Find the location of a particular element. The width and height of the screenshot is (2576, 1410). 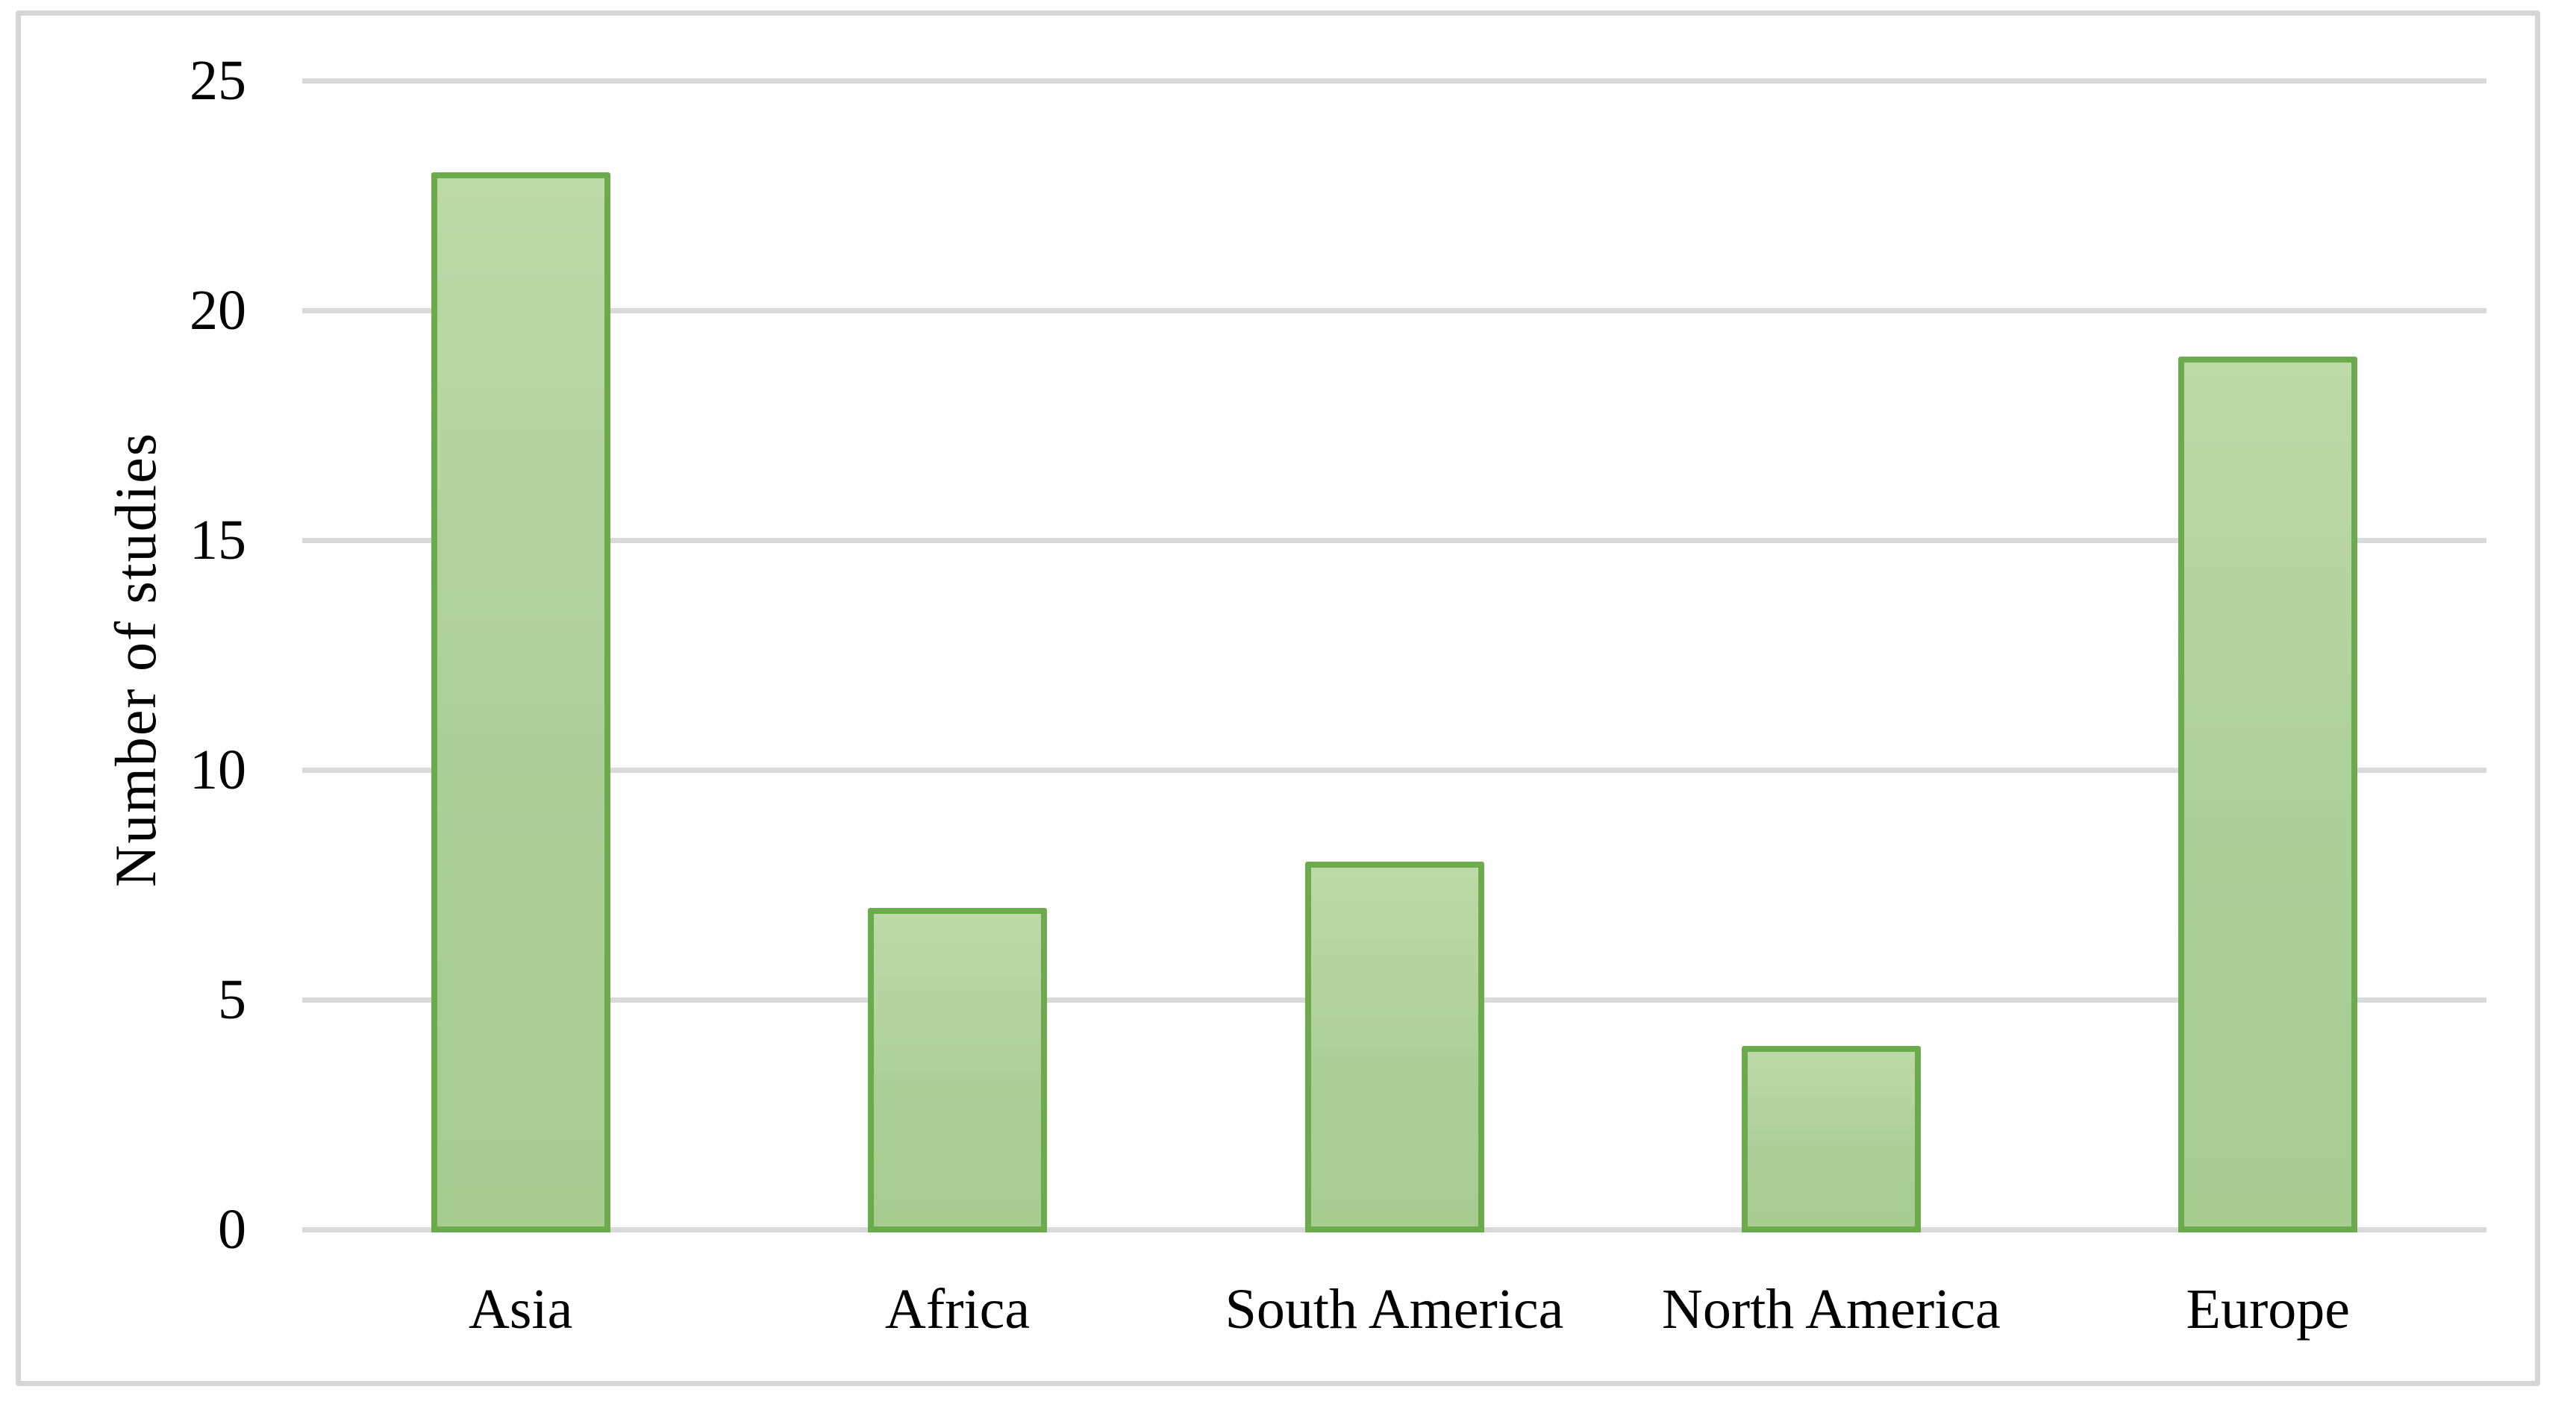

bar-asia is located at coordinates (520, 702).